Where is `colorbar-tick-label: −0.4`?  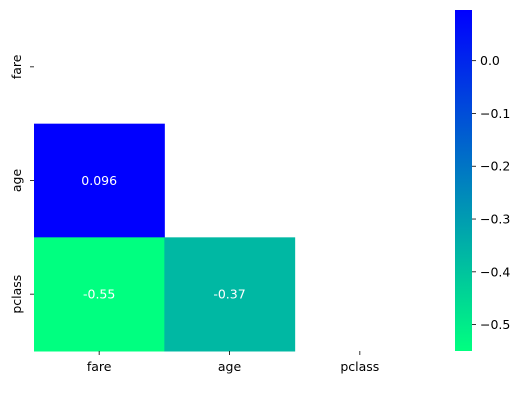
colorbar-tick-label: −0.4 is located at coordinates (495, 271).